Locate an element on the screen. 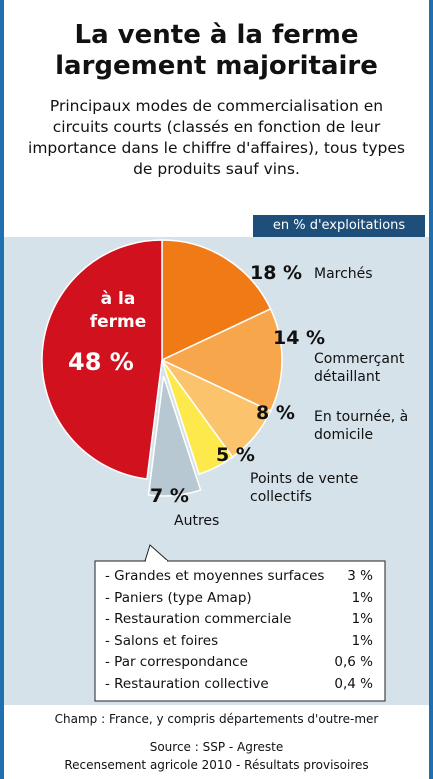 Image resolution: width=433 pixels, height=779 pixels. slice-name-label: Points de vente collectifs is located at coordinates (304, 488).